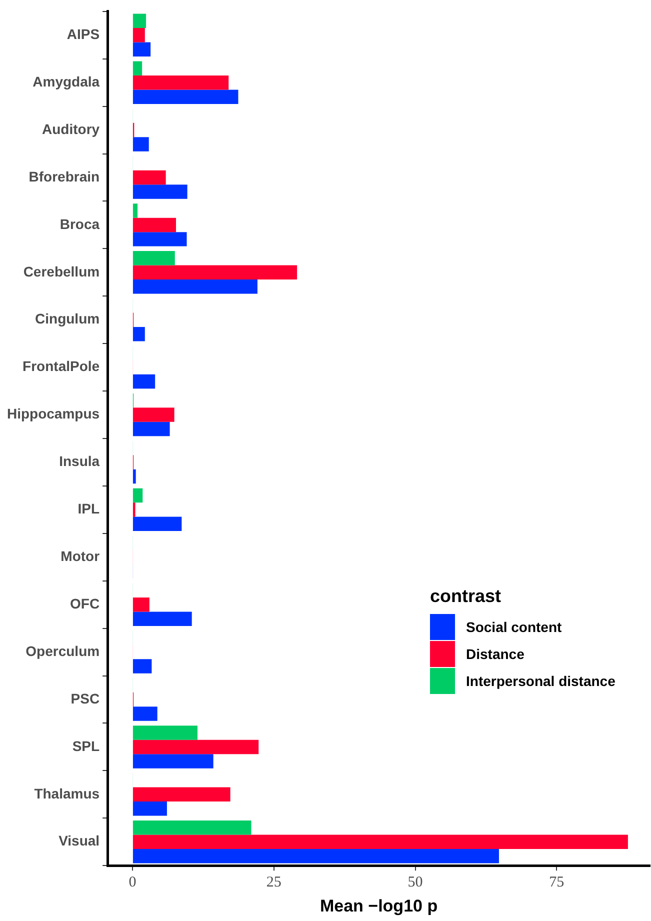  I want to click on y-tick-label: Hippocampus, so click(53, 414).